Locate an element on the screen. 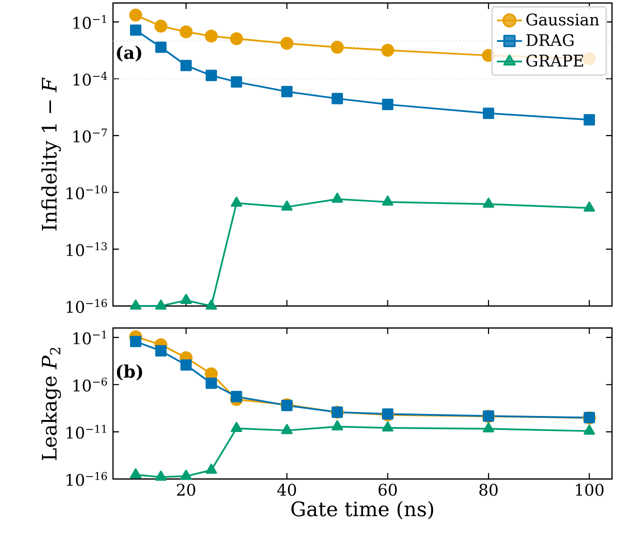 Image resolution: width=640 pixels, height=548 pixels. x-axis-title: Gate time (ns) is located at coordinates (362, 510).